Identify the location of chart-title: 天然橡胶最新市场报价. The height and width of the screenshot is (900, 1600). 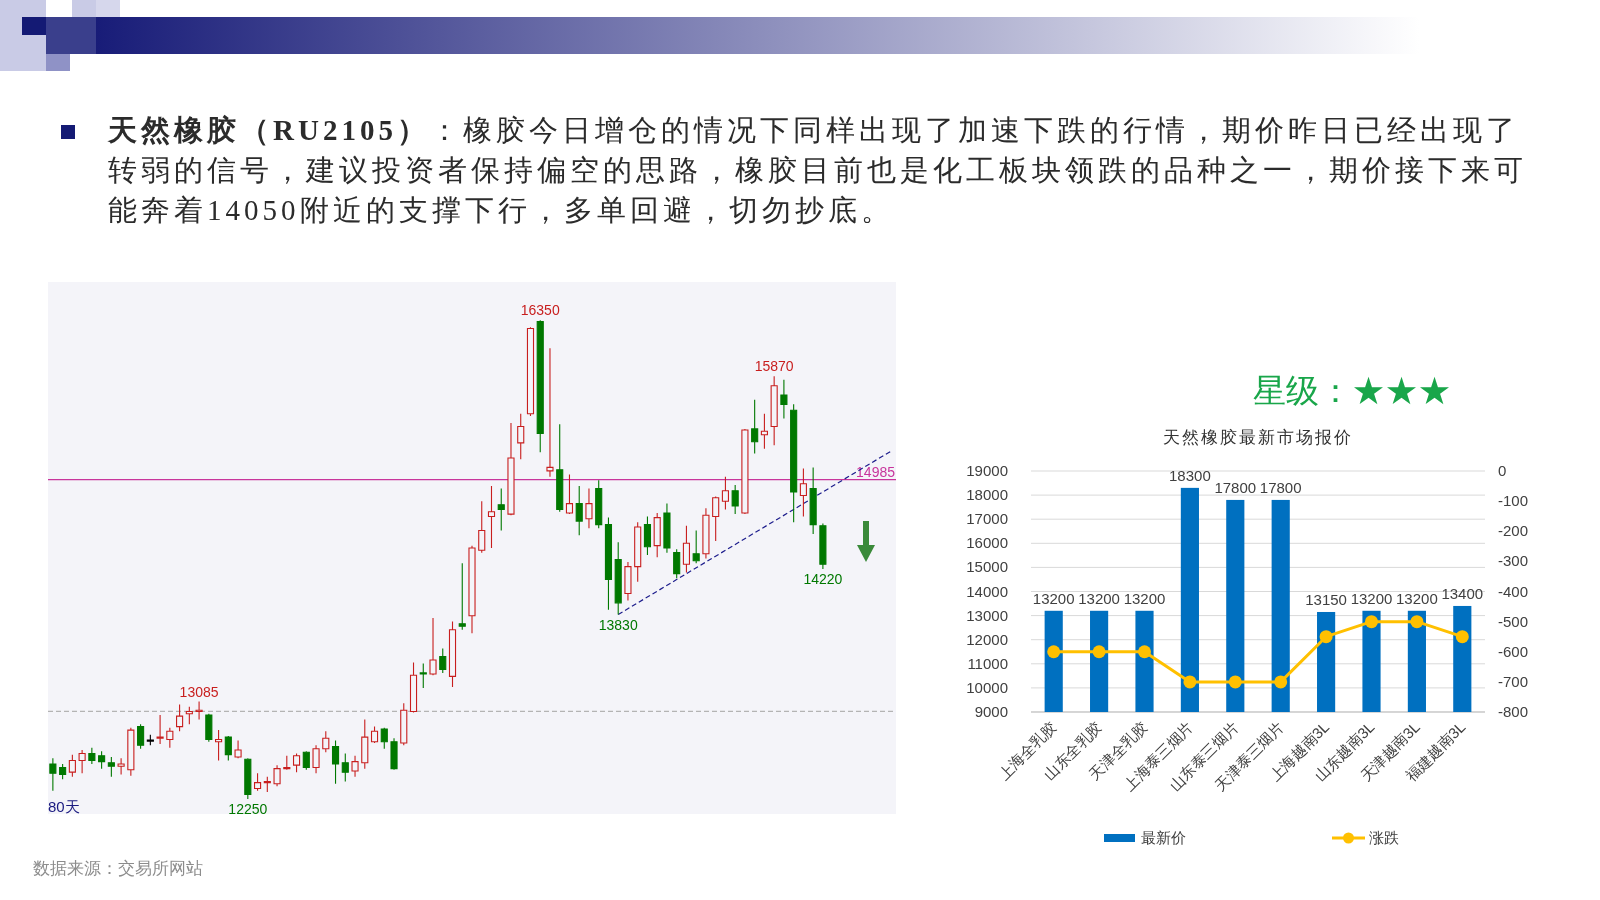
(1258, 437).